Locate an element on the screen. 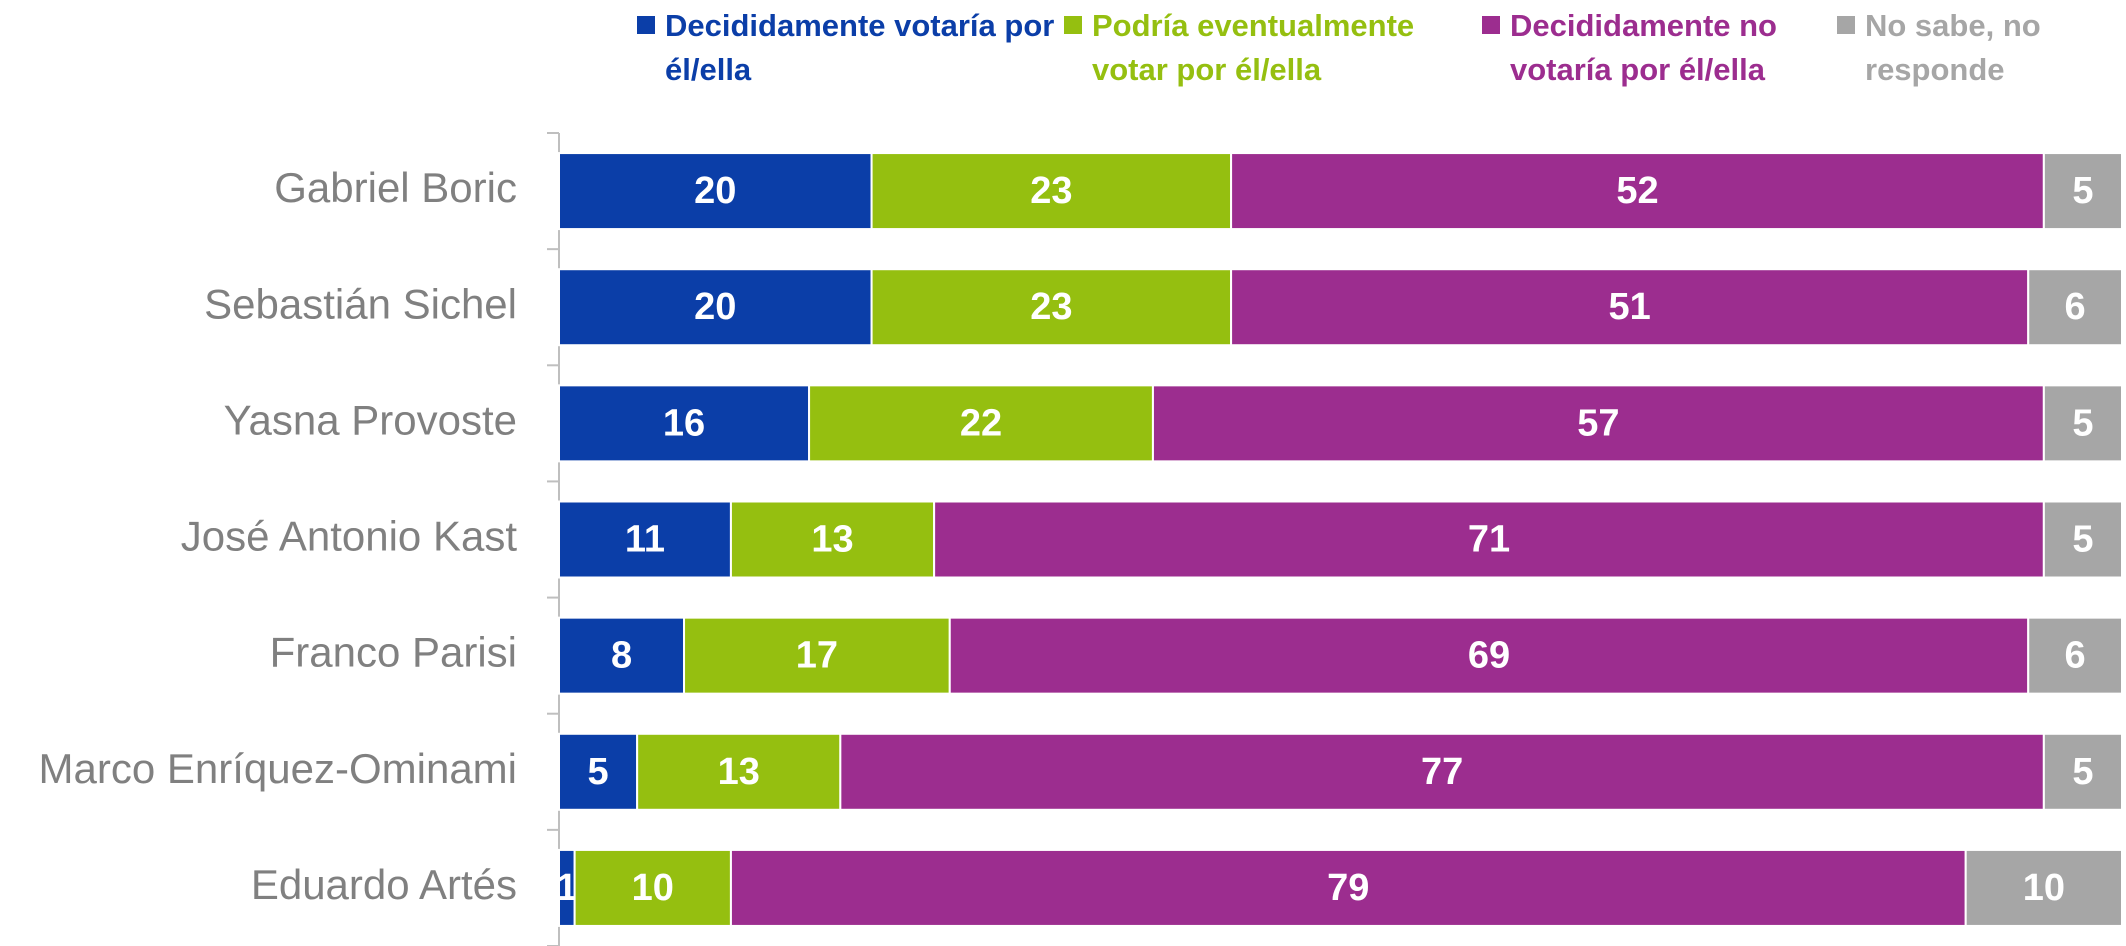 Image resolution: width=2126 pixels, height=946 pixels. value-label: 51 is located at coordinates (1630, 307).